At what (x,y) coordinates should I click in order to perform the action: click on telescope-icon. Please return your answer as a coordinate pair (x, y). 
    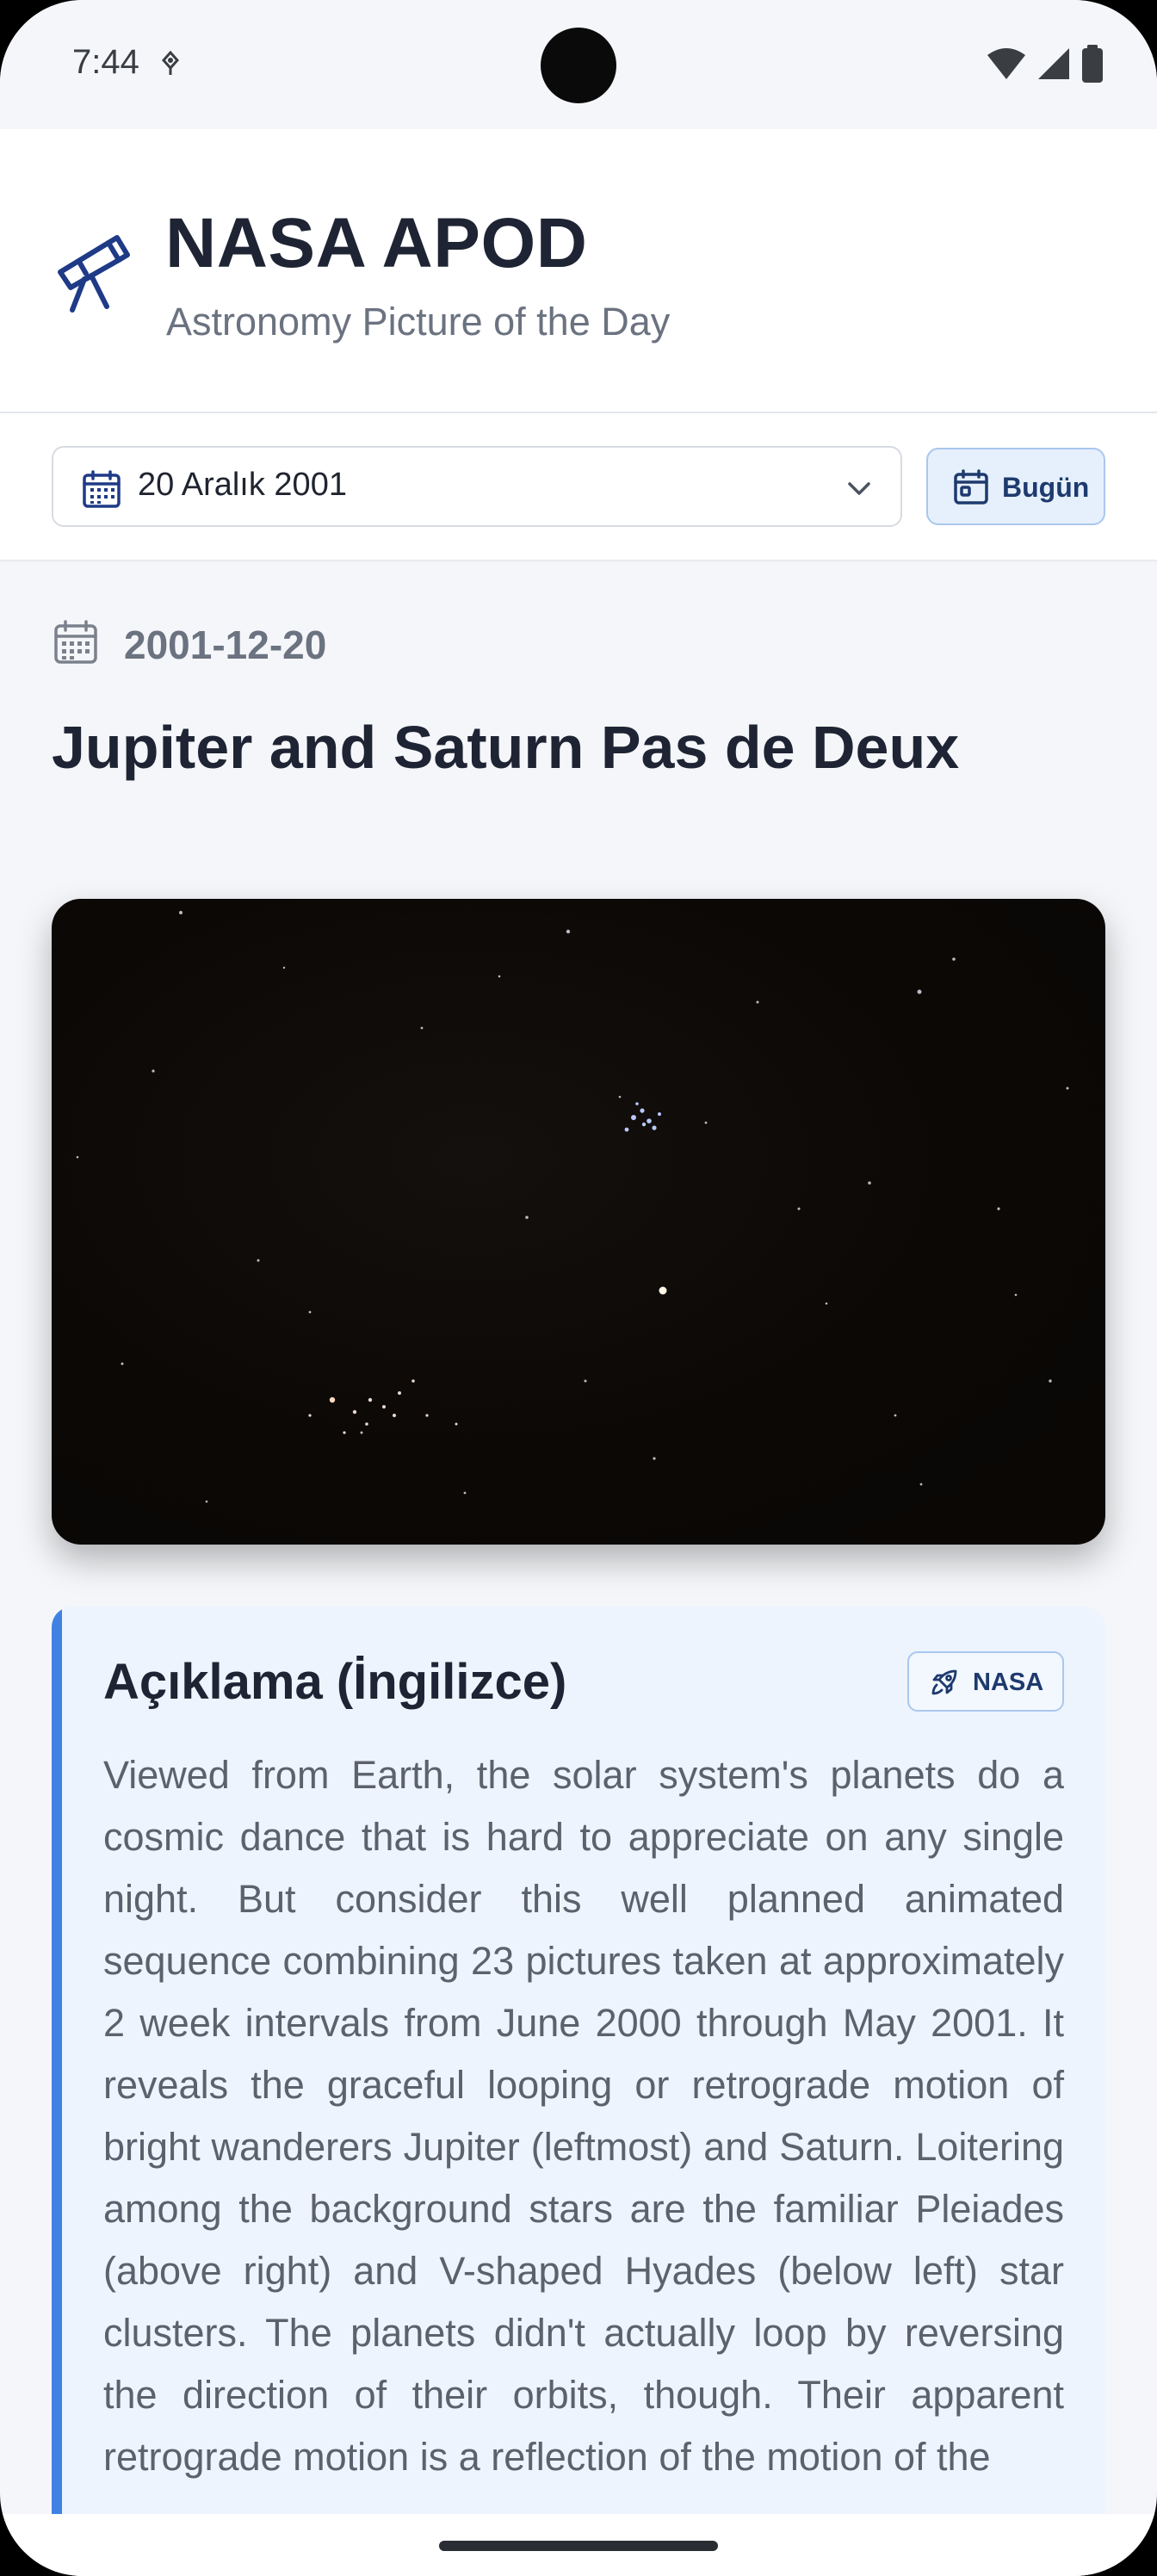
    Looking at the image, I should click on (94, 274).